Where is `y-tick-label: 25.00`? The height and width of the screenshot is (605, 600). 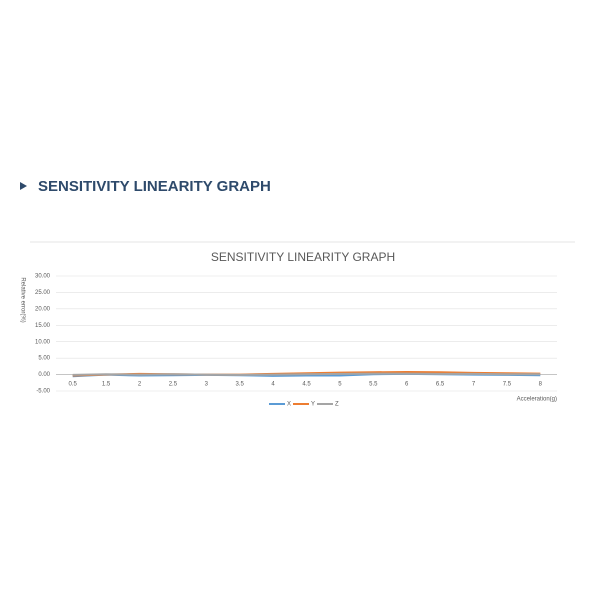 y-tick-label: 25.00 is located at coordinates (43, 293).